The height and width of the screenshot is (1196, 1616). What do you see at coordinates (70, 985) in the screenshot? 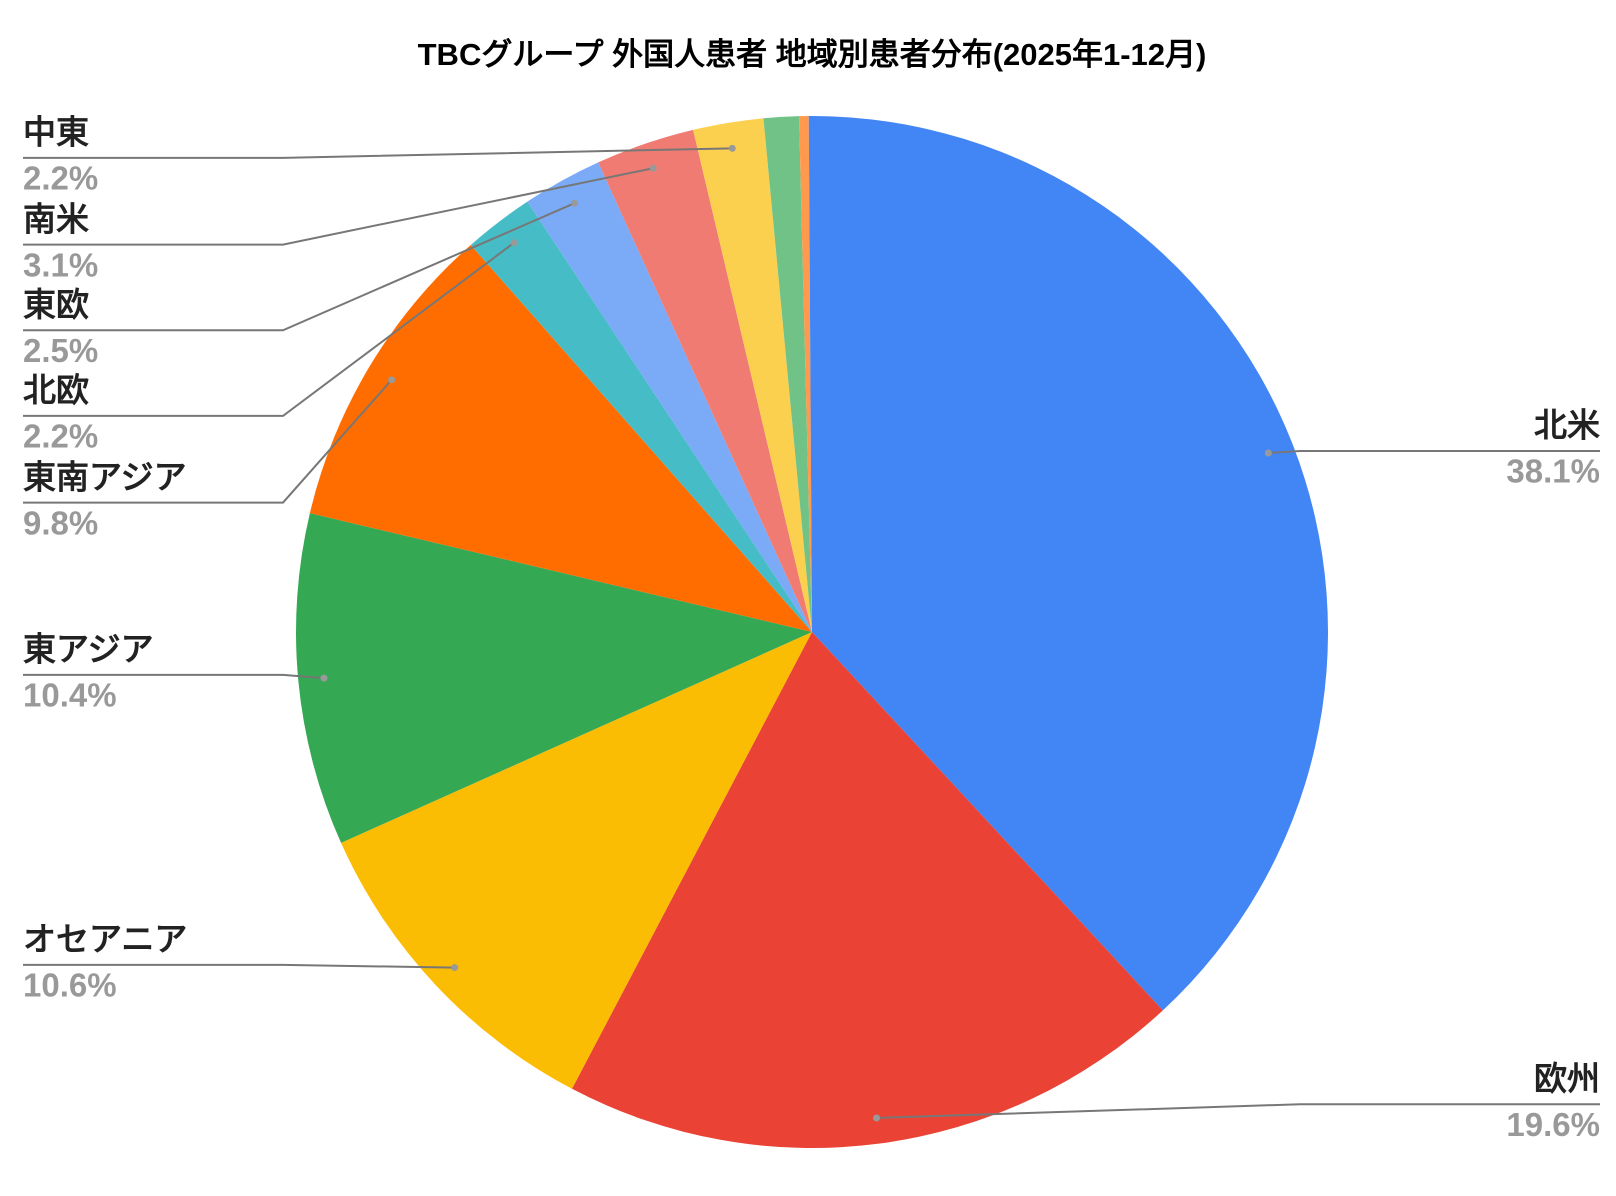
I see `slice-value: 10.6%` at bounding box center [70, 985].